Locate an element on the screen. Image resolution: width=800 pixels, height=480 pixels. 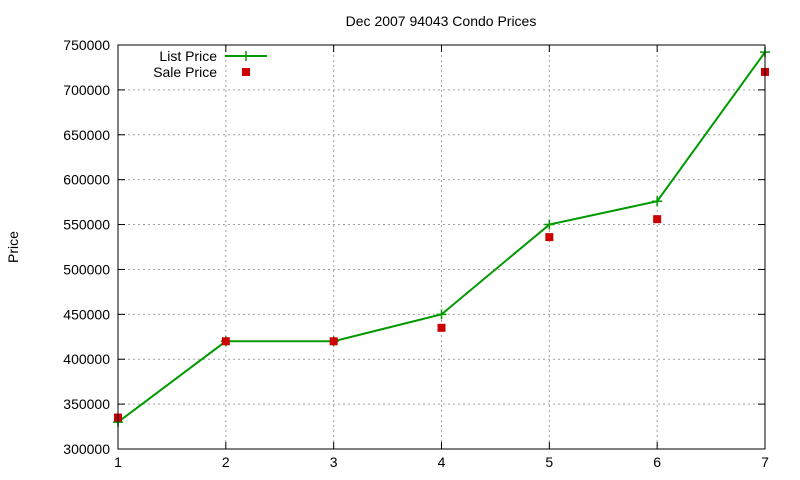
y-tick-label: 650000 is located at coordinates (86, 135).